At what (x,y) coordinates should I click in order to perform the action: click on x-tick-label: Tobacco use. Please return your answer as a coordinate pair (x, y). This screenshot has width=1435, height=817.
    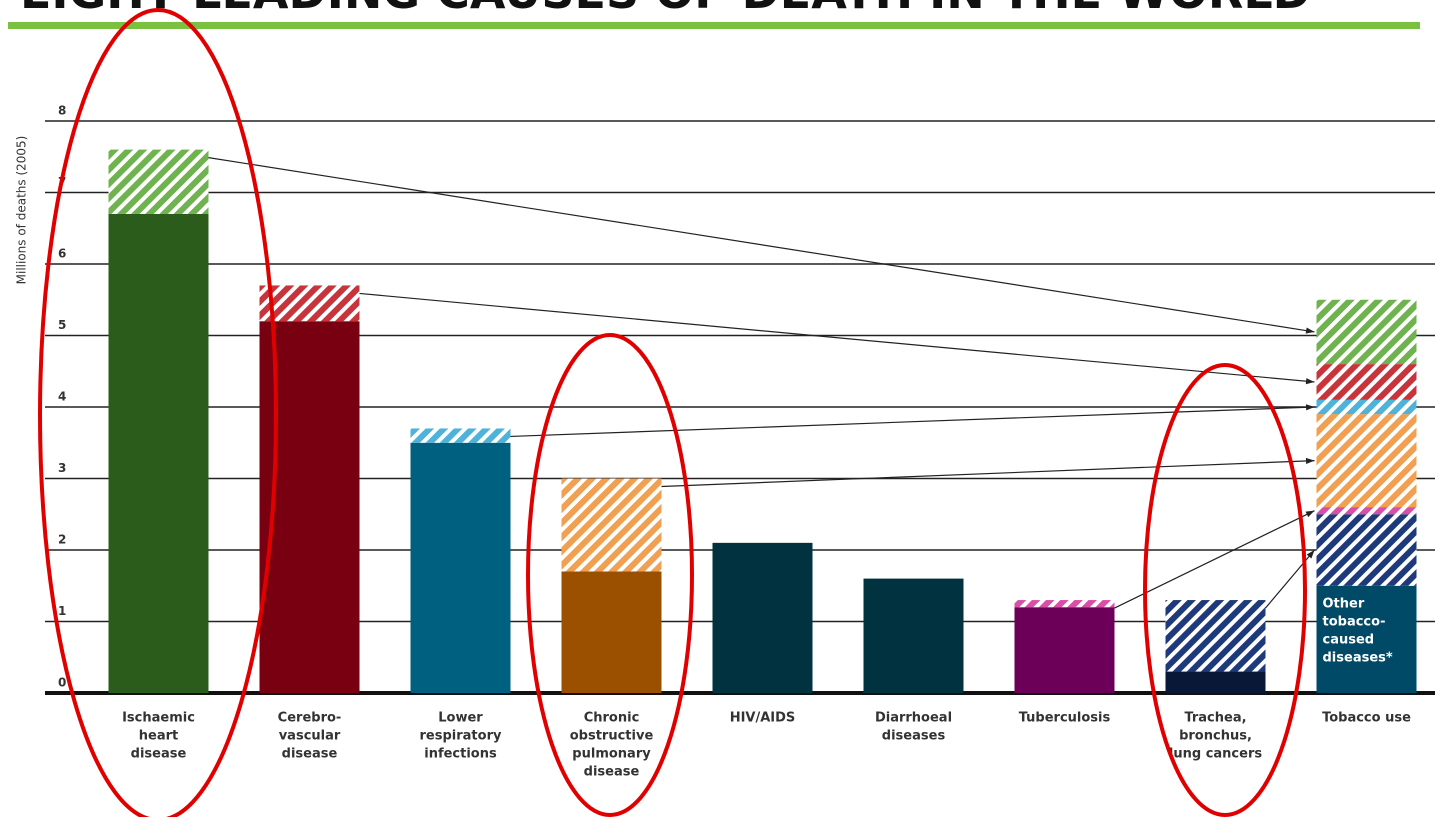
    Looking at the image, I should click on (1366, 718).